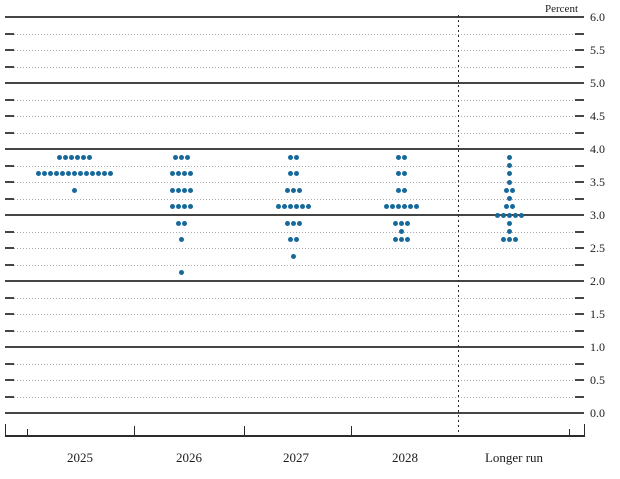 The image size is (620, 479). What do you see at coordinates (597, 347) in the screenshot?
I see `y-axis-tick-label: 1.0` at bounding box center [597, 347].